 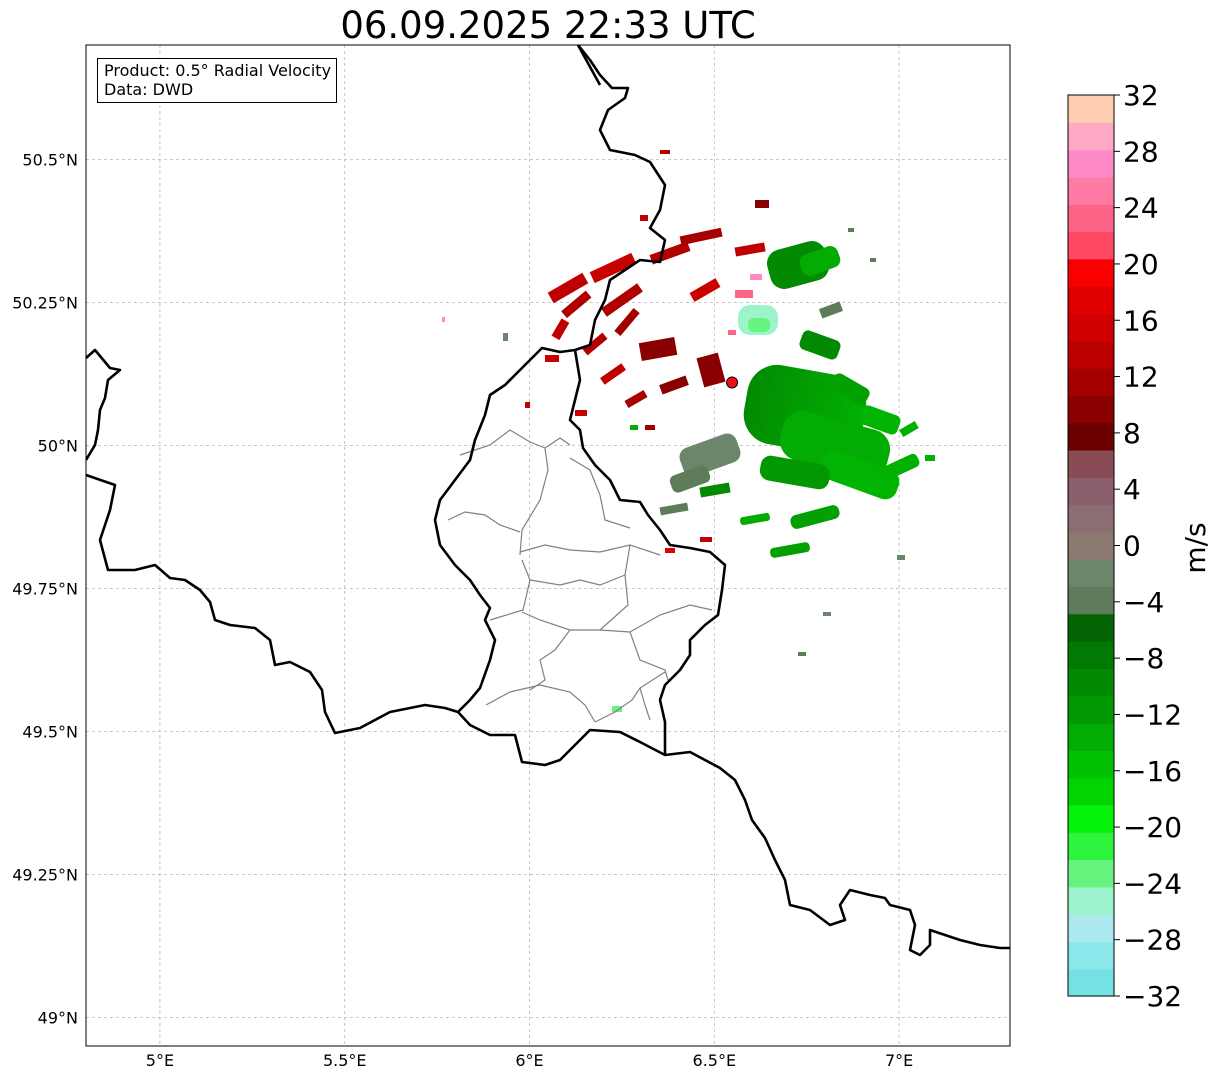 I want to click on lon-tick-label: 7°E, so click(x=899, y=1060).